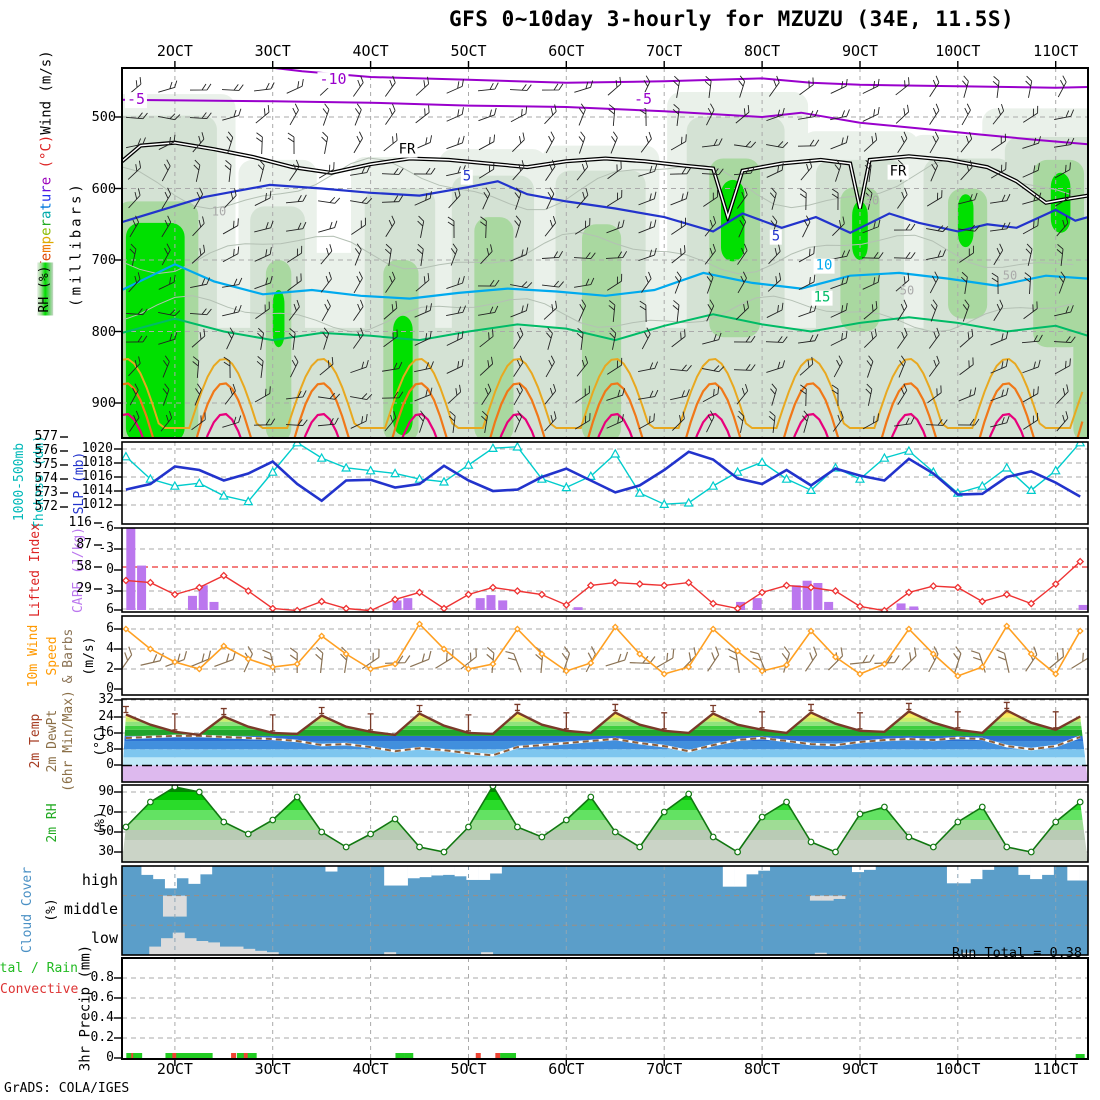  Describe the element at coordinates (97, 477) in the screenshot. I see `slp-tick: 1016` at that location.